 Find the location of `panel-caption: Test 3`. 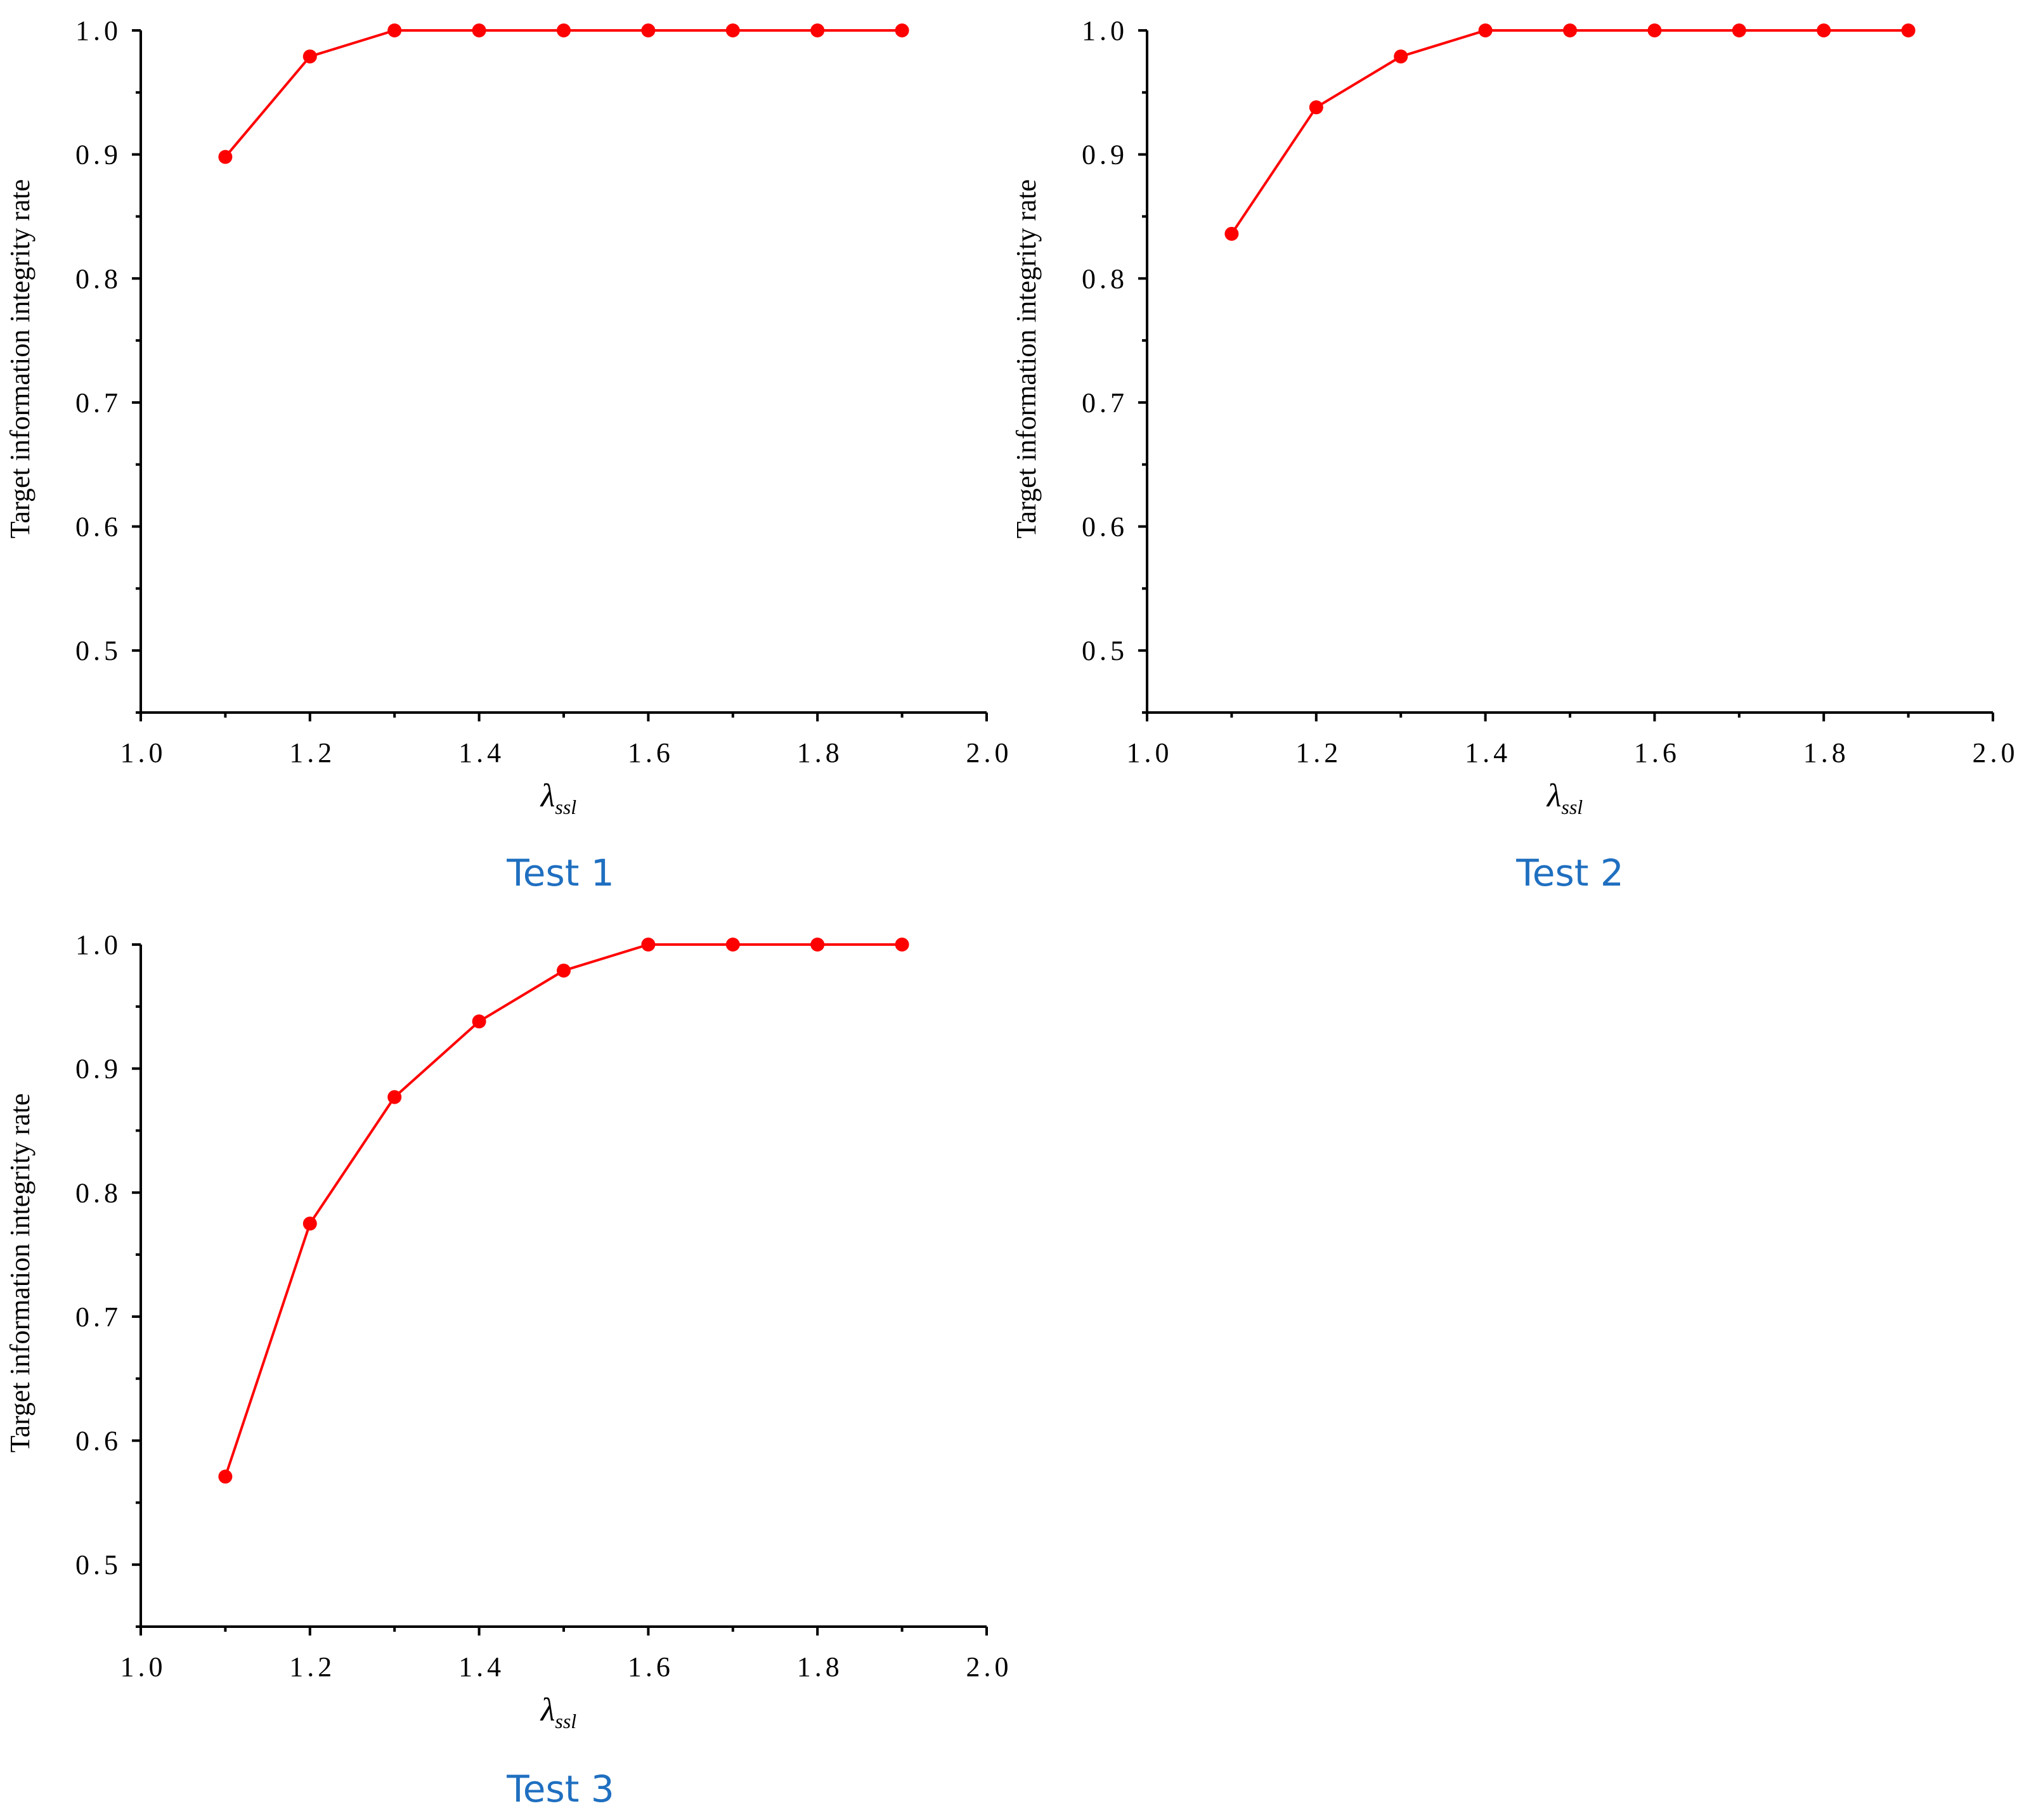

panel-caption: Test 3 is located at coordinates (560, 1788).